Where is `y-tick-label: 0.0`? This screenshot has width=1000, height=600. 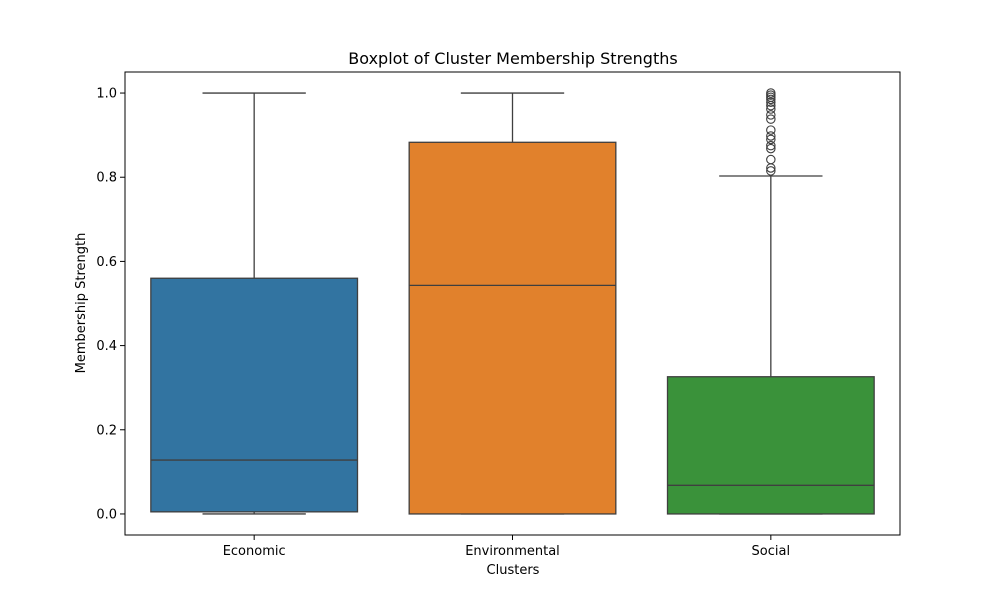 y-tick-label: 0.0 is located at coordinates (106, 514).